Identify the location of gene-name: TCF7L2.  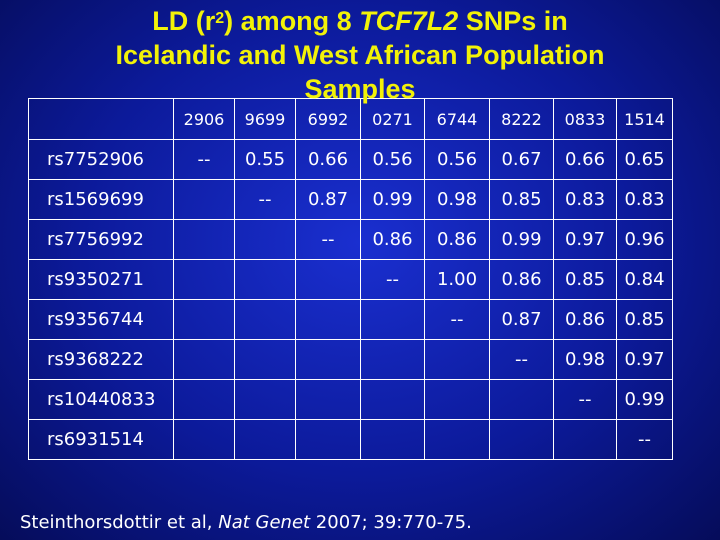
(409, 21).